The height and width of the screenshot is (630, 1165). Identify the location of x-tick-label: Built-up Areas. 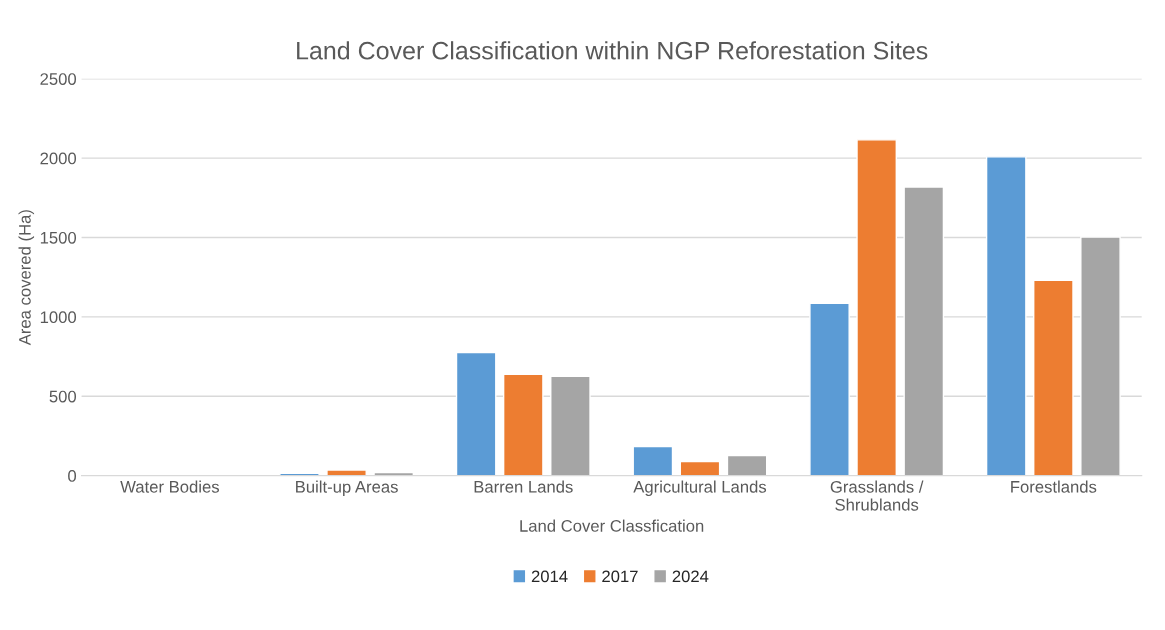
(347, 488).